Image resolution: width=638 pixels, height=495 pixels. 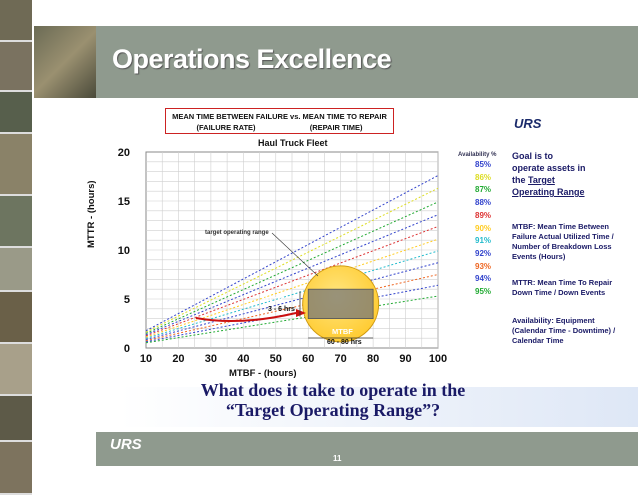 I want to click on goal-line-2: operate assets in, so click(x=549, y=168).